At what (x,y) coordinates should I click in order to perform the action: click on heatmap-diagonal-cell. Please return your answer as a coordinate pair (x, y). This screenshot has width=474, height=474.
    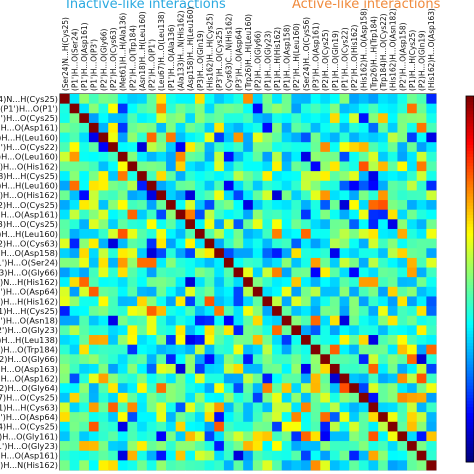
    Looking at the image, I should click on (93, 127).